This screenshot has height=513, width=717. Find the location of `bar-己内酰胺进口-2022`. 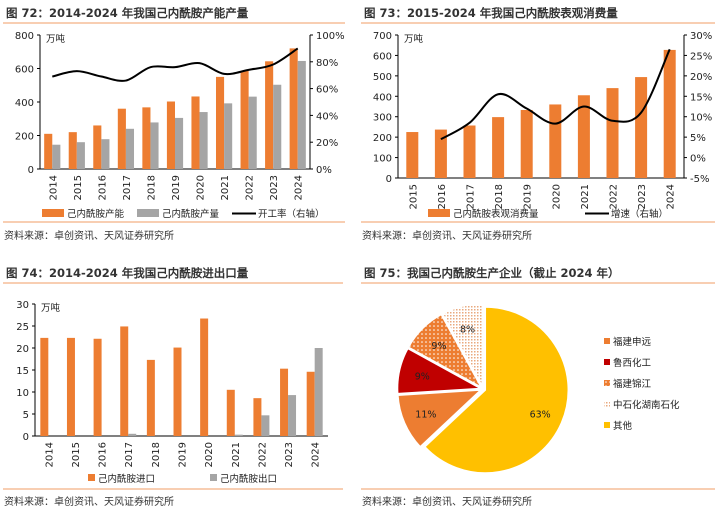

bar-己内酰胺进口-2022 is located at coordinates (257, 417).